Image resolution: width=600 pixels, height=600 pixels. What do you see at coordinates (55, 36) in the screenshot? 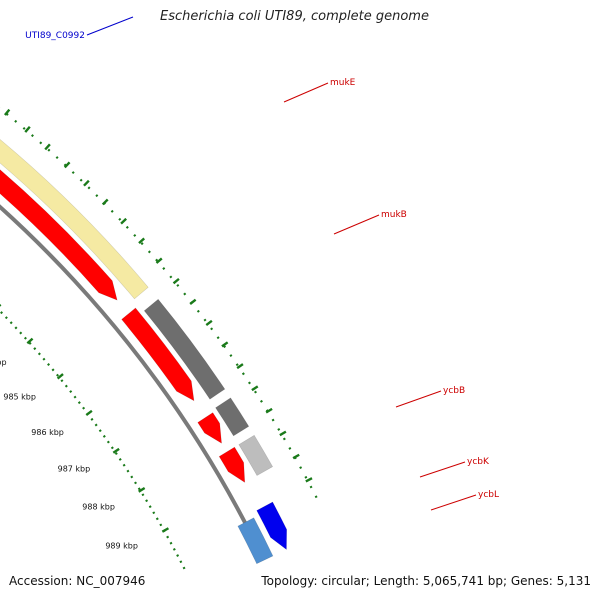
I see `gene-label-uti89_c0992: UTI89_C0992` at bounding box center [55, 36].